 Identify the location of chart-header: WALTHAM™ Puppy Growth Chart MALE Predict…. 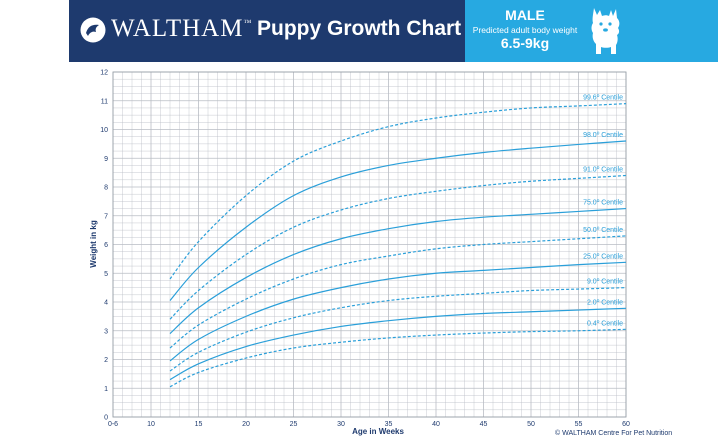
(393, 31).